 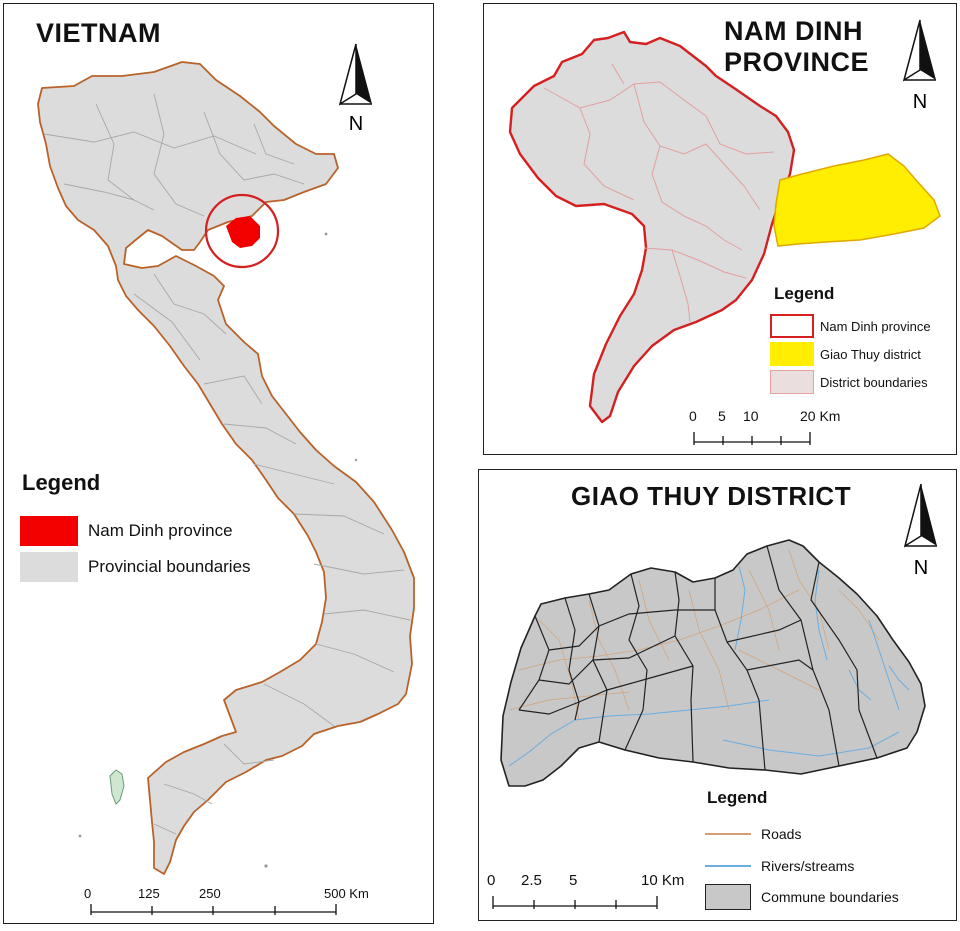 What do you see at coordinates (751, 416) in the screenshot?
I see `scale-tick-label: 10` at bounding box center [751, 416].